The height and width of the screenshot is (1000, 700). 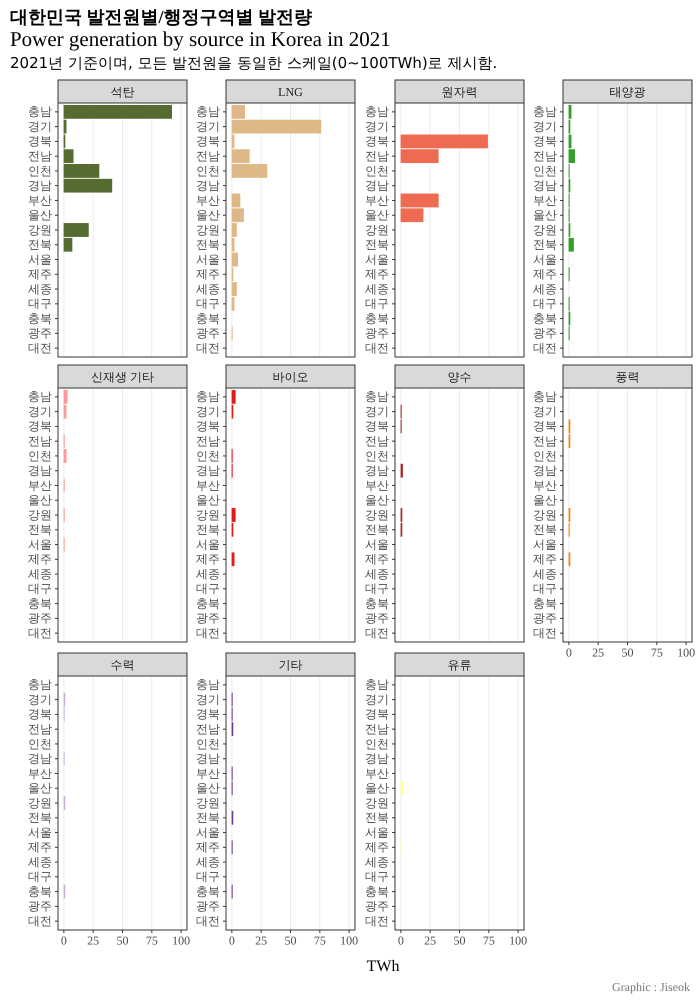 I want to click on chart-title: 석탄, so click(x=122, y=92).